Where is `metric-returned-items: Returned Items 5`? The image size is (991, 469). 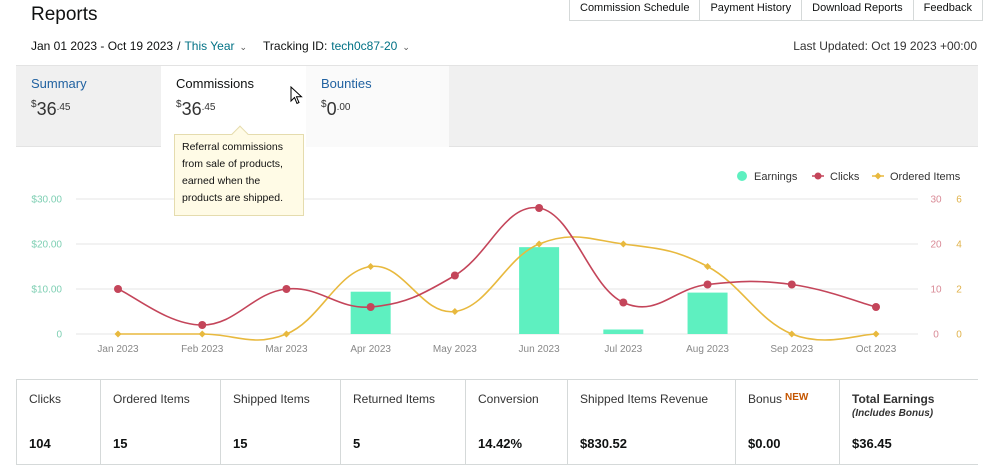
metric-returned-items: Returned Items 5 is located at coordinates (402, 422).